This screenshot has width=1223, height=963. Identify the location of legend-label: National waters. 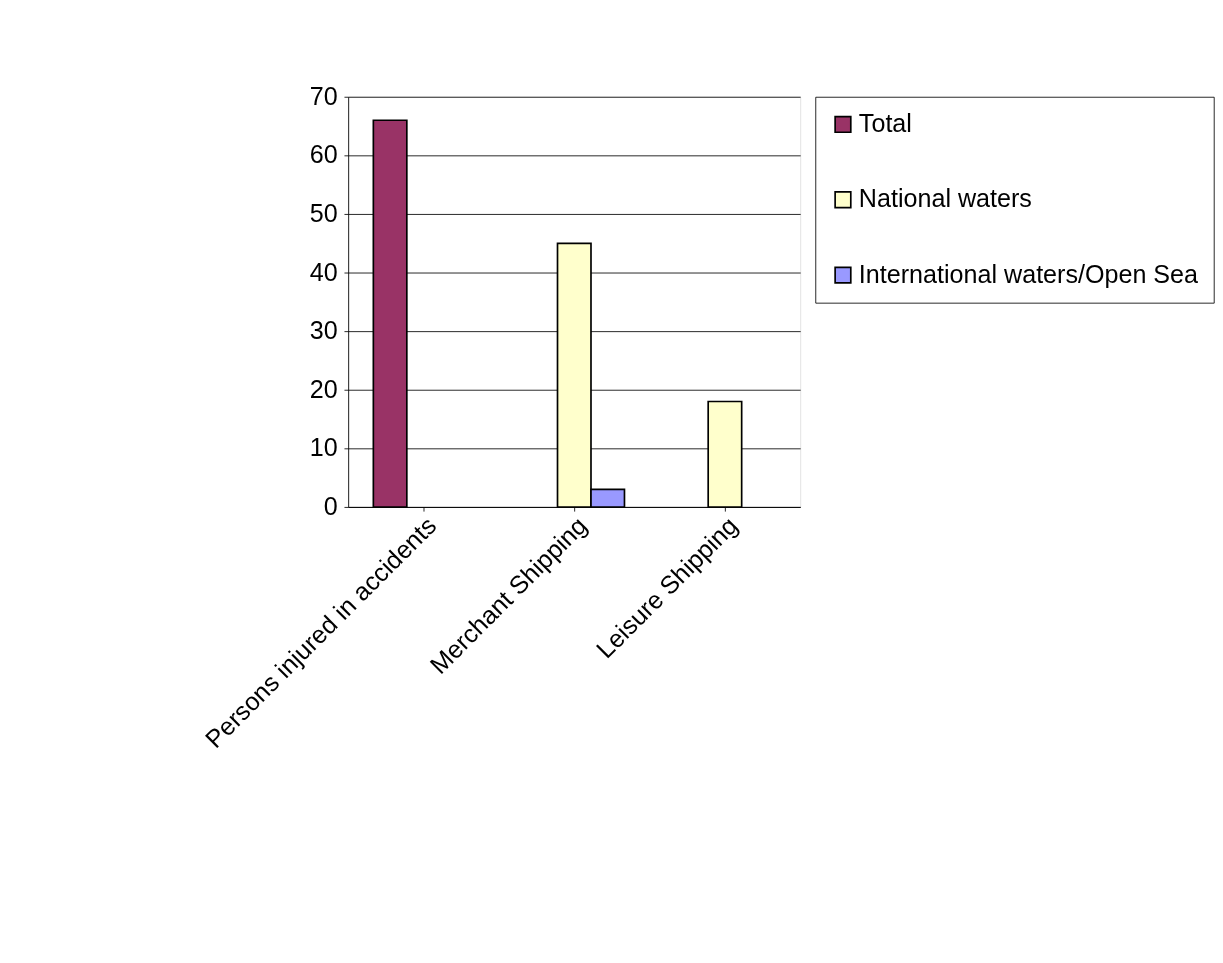
(945, 198).